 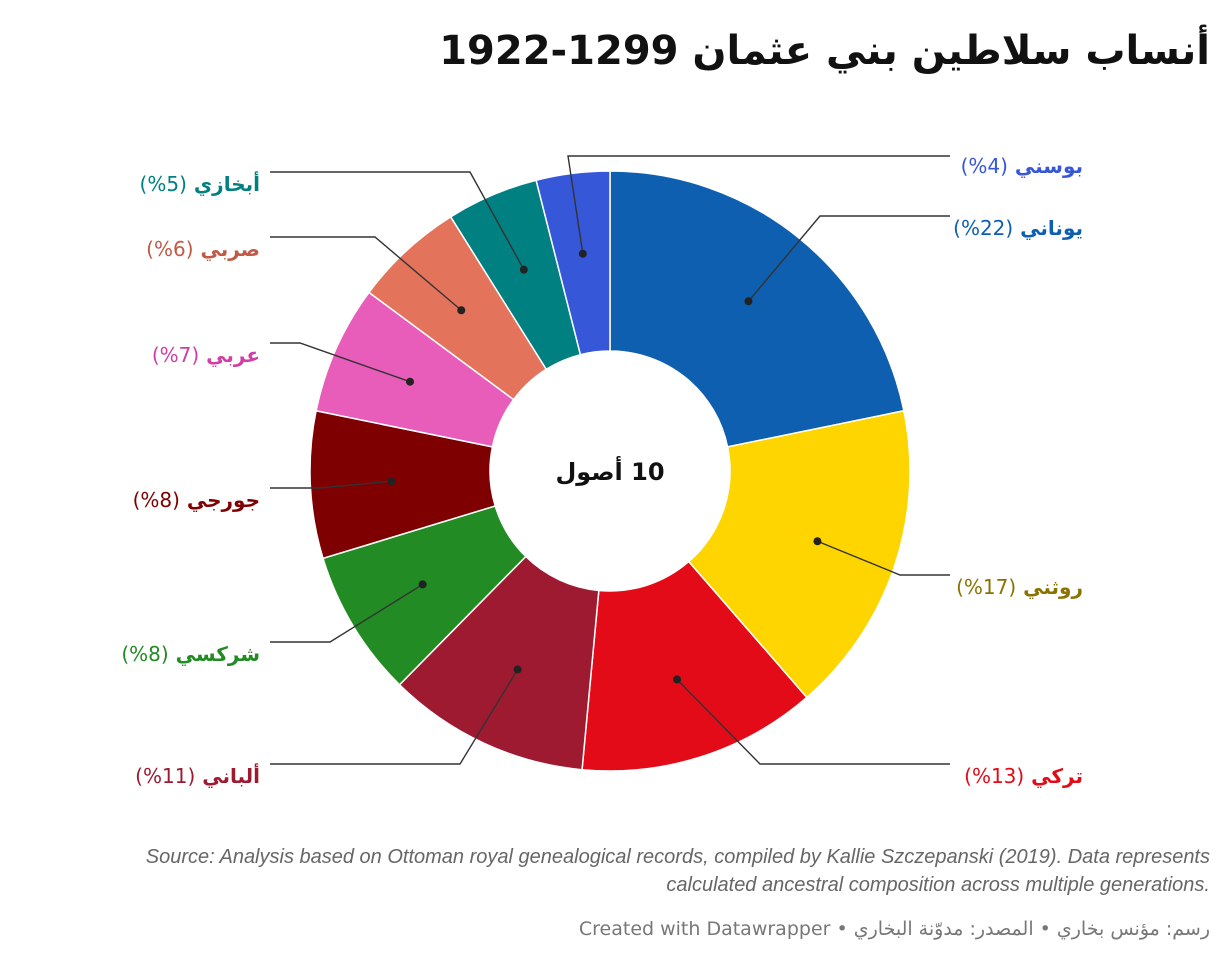 I want to click on slice-label-2: روثني (17%), so click(x=1019, y=587).